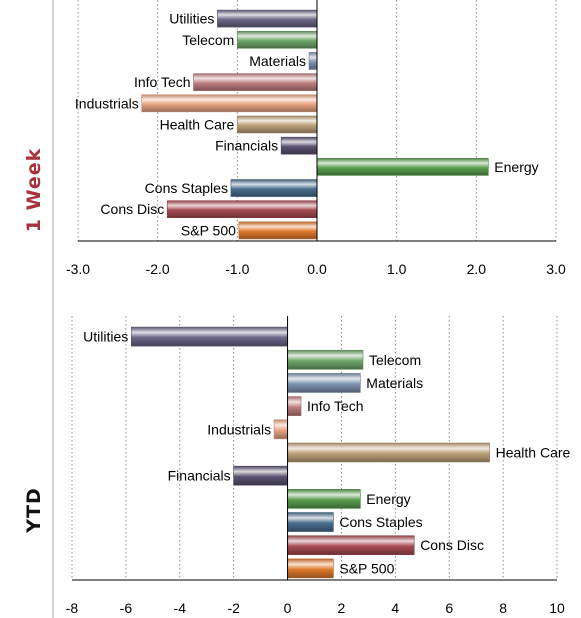 The image size is (581, 618). I want to click on x-tick-label: -2.0, so click(158, 269).